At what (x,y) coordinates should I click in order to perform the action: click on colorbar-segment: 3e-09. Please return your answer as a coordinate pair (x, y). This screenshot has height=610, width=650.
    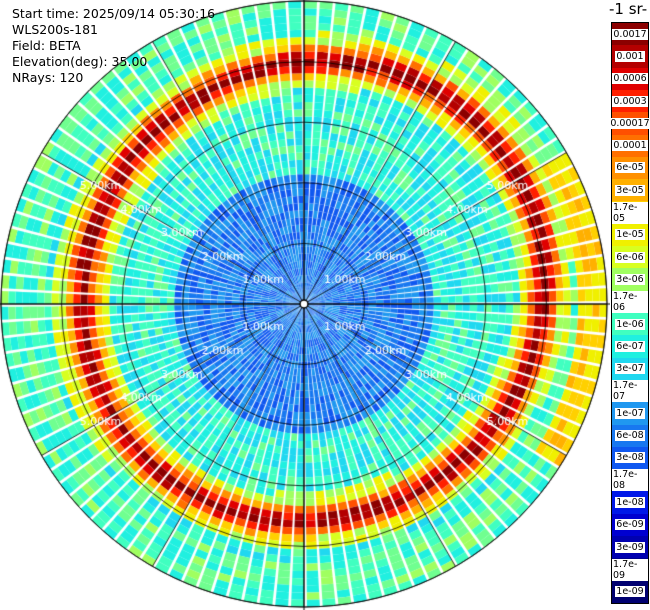
    Looking at the image, I should click on (630, 547).